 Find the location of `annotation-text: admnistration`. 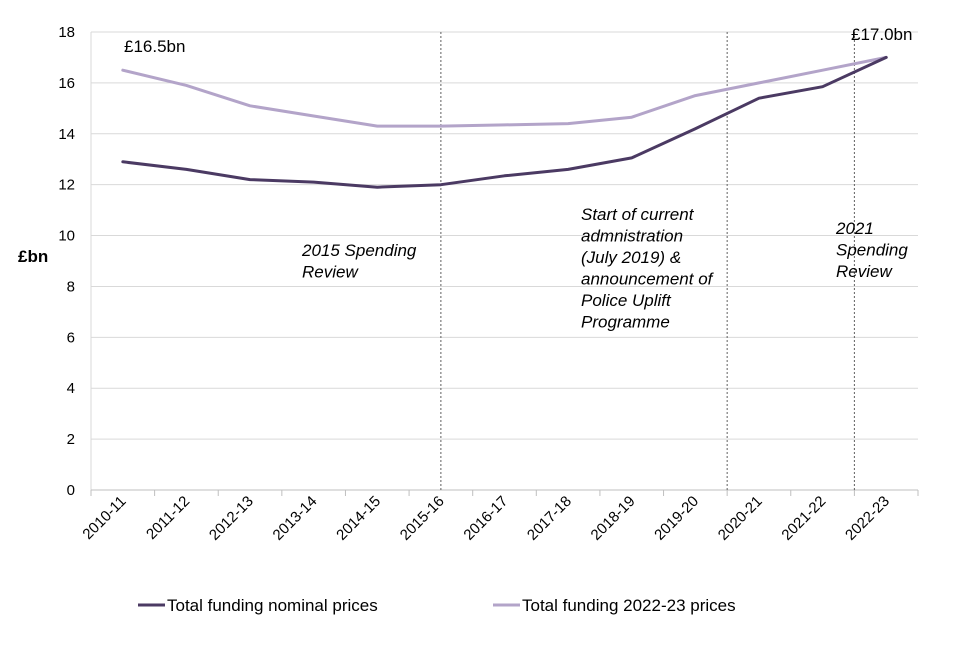

annotation-text: admnistration is located at coordinates (632, 236).